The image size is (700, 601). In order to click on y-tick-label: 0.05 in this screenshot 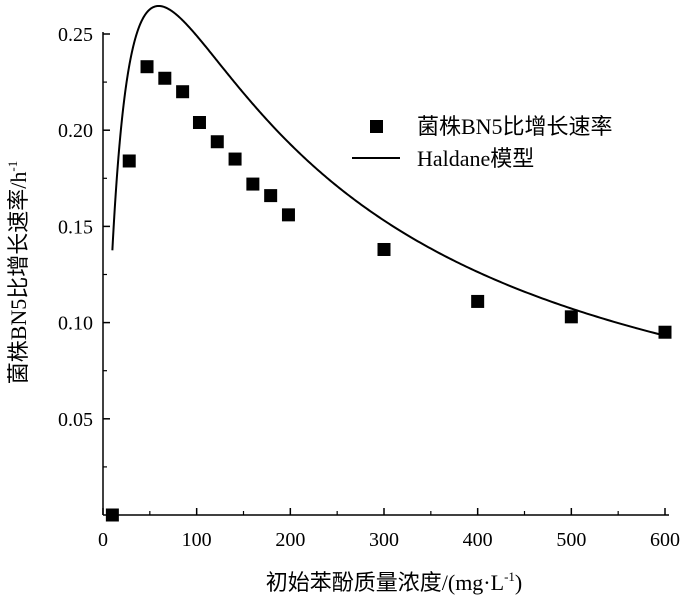, I will do `click(75, 420)`.